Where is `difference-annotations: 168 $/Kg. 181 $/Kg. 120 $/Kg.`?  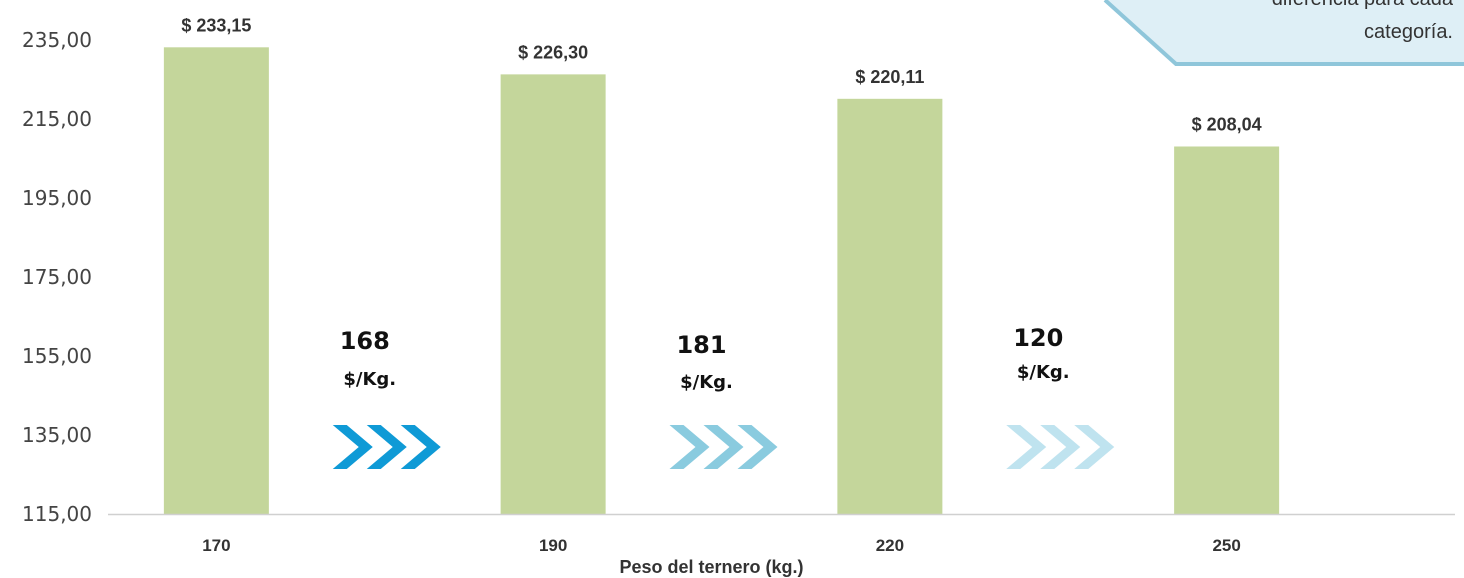
difference-annotations: 168 $/Kg. 181 $/Kg. 120 $/Kg. is located at coordinates (723, 396).